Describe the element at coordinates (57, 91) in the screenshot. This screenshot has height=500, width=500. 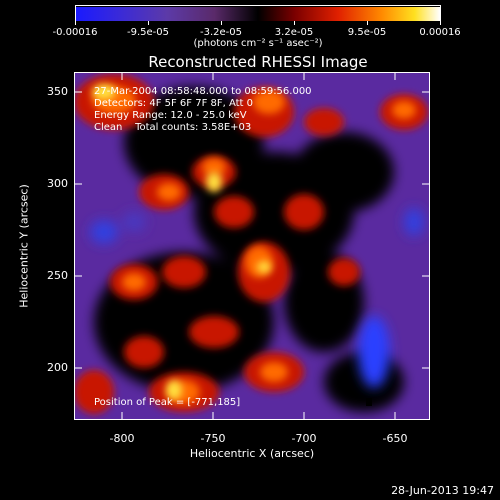
I see `y-tick-label: 350` at that location.